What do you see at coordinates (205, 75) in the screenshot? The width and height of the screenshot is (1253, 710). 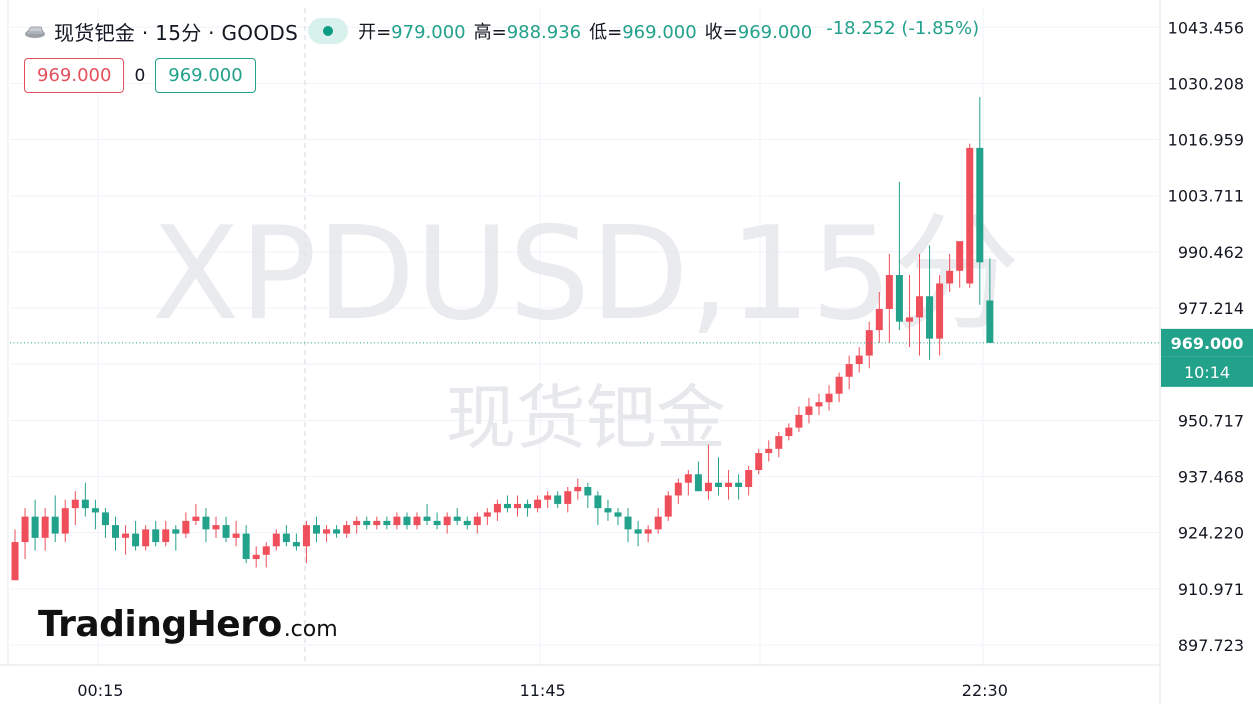 I see `buy-button: 969.000` at bounding box center [205, 75].